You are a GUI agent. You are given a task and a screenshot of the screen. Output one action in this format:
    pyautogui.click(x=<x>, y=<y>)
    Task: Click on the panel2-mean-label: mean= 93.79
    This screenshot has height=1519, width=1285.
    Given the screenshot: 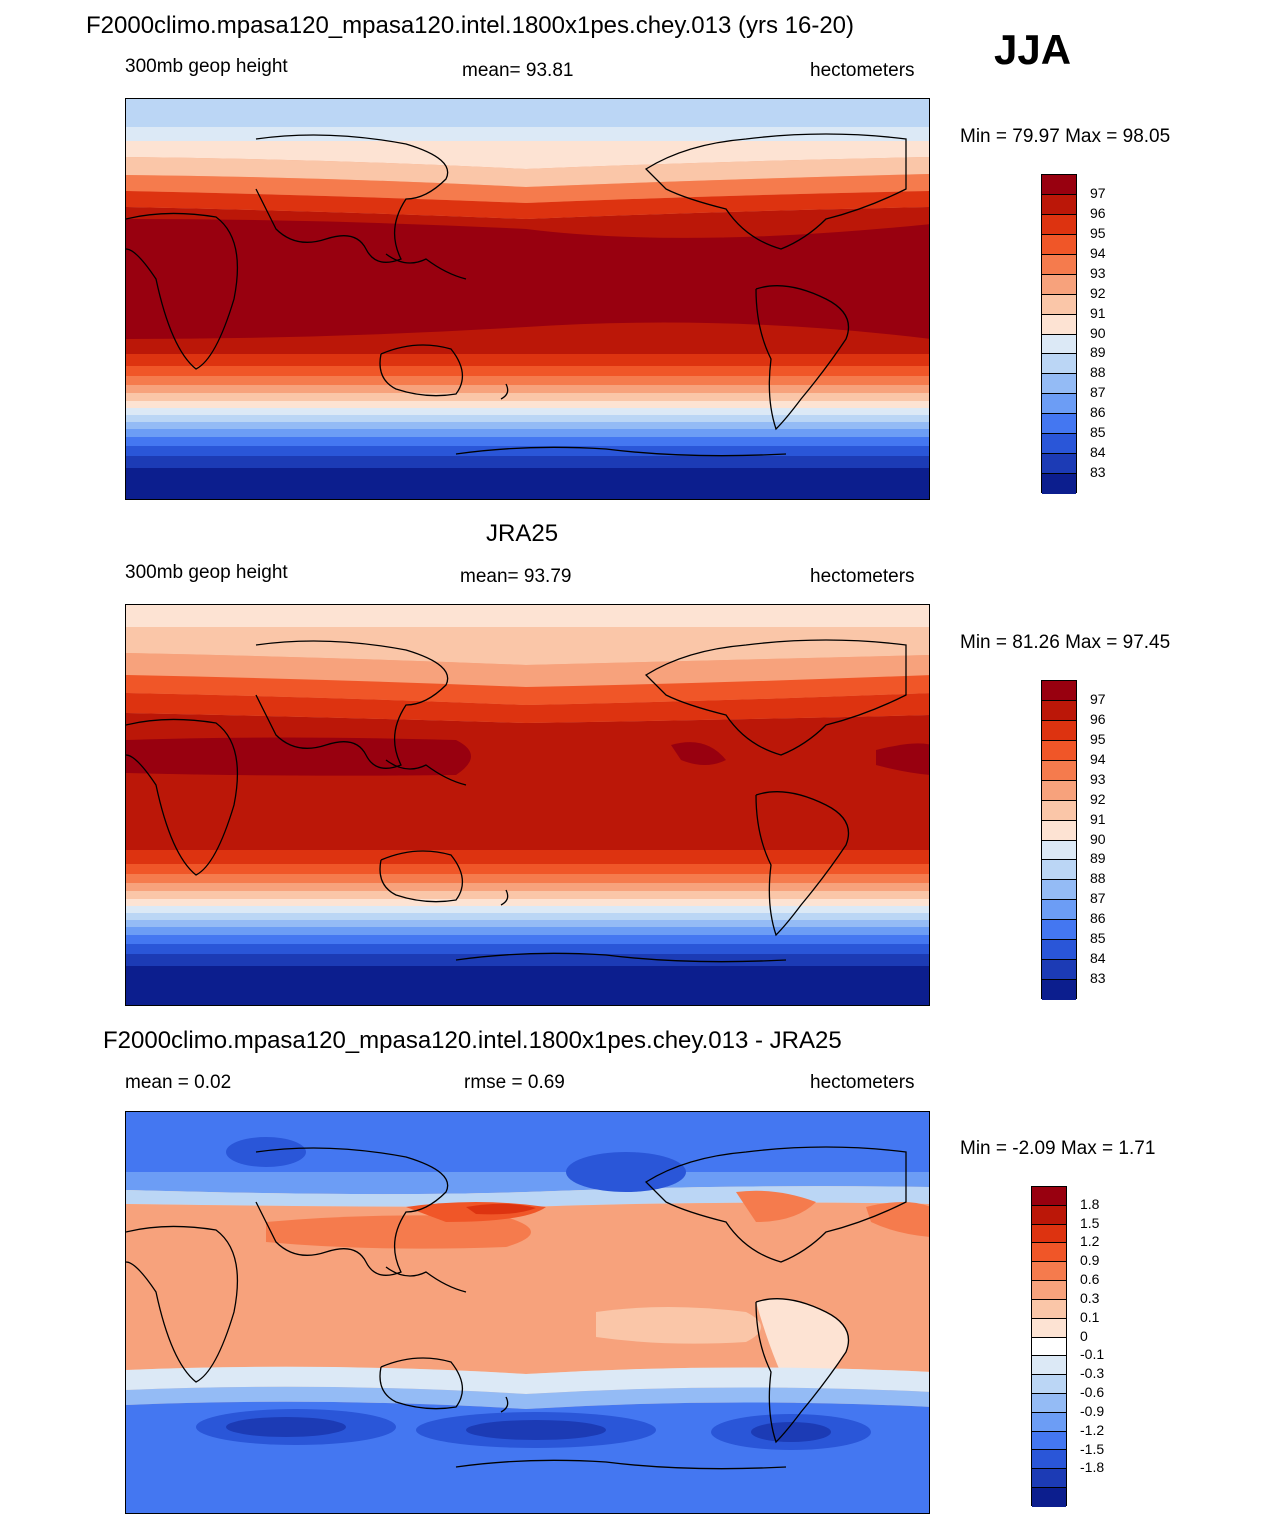 What is the action you would take?
    pyautogui.click(x=516, y=576)
    